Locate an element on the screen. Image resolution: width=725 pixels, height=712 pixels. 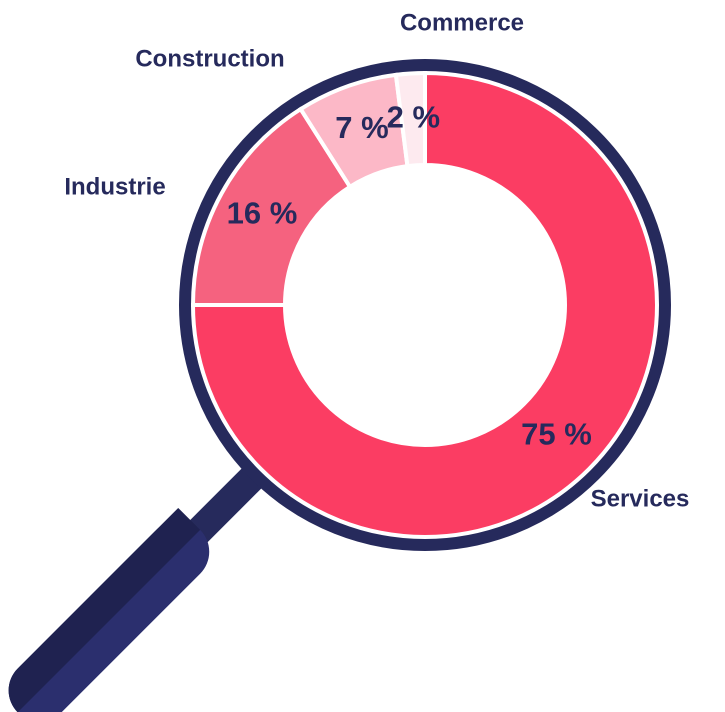
value-label: 2 % is located at coordinates (413, 117).